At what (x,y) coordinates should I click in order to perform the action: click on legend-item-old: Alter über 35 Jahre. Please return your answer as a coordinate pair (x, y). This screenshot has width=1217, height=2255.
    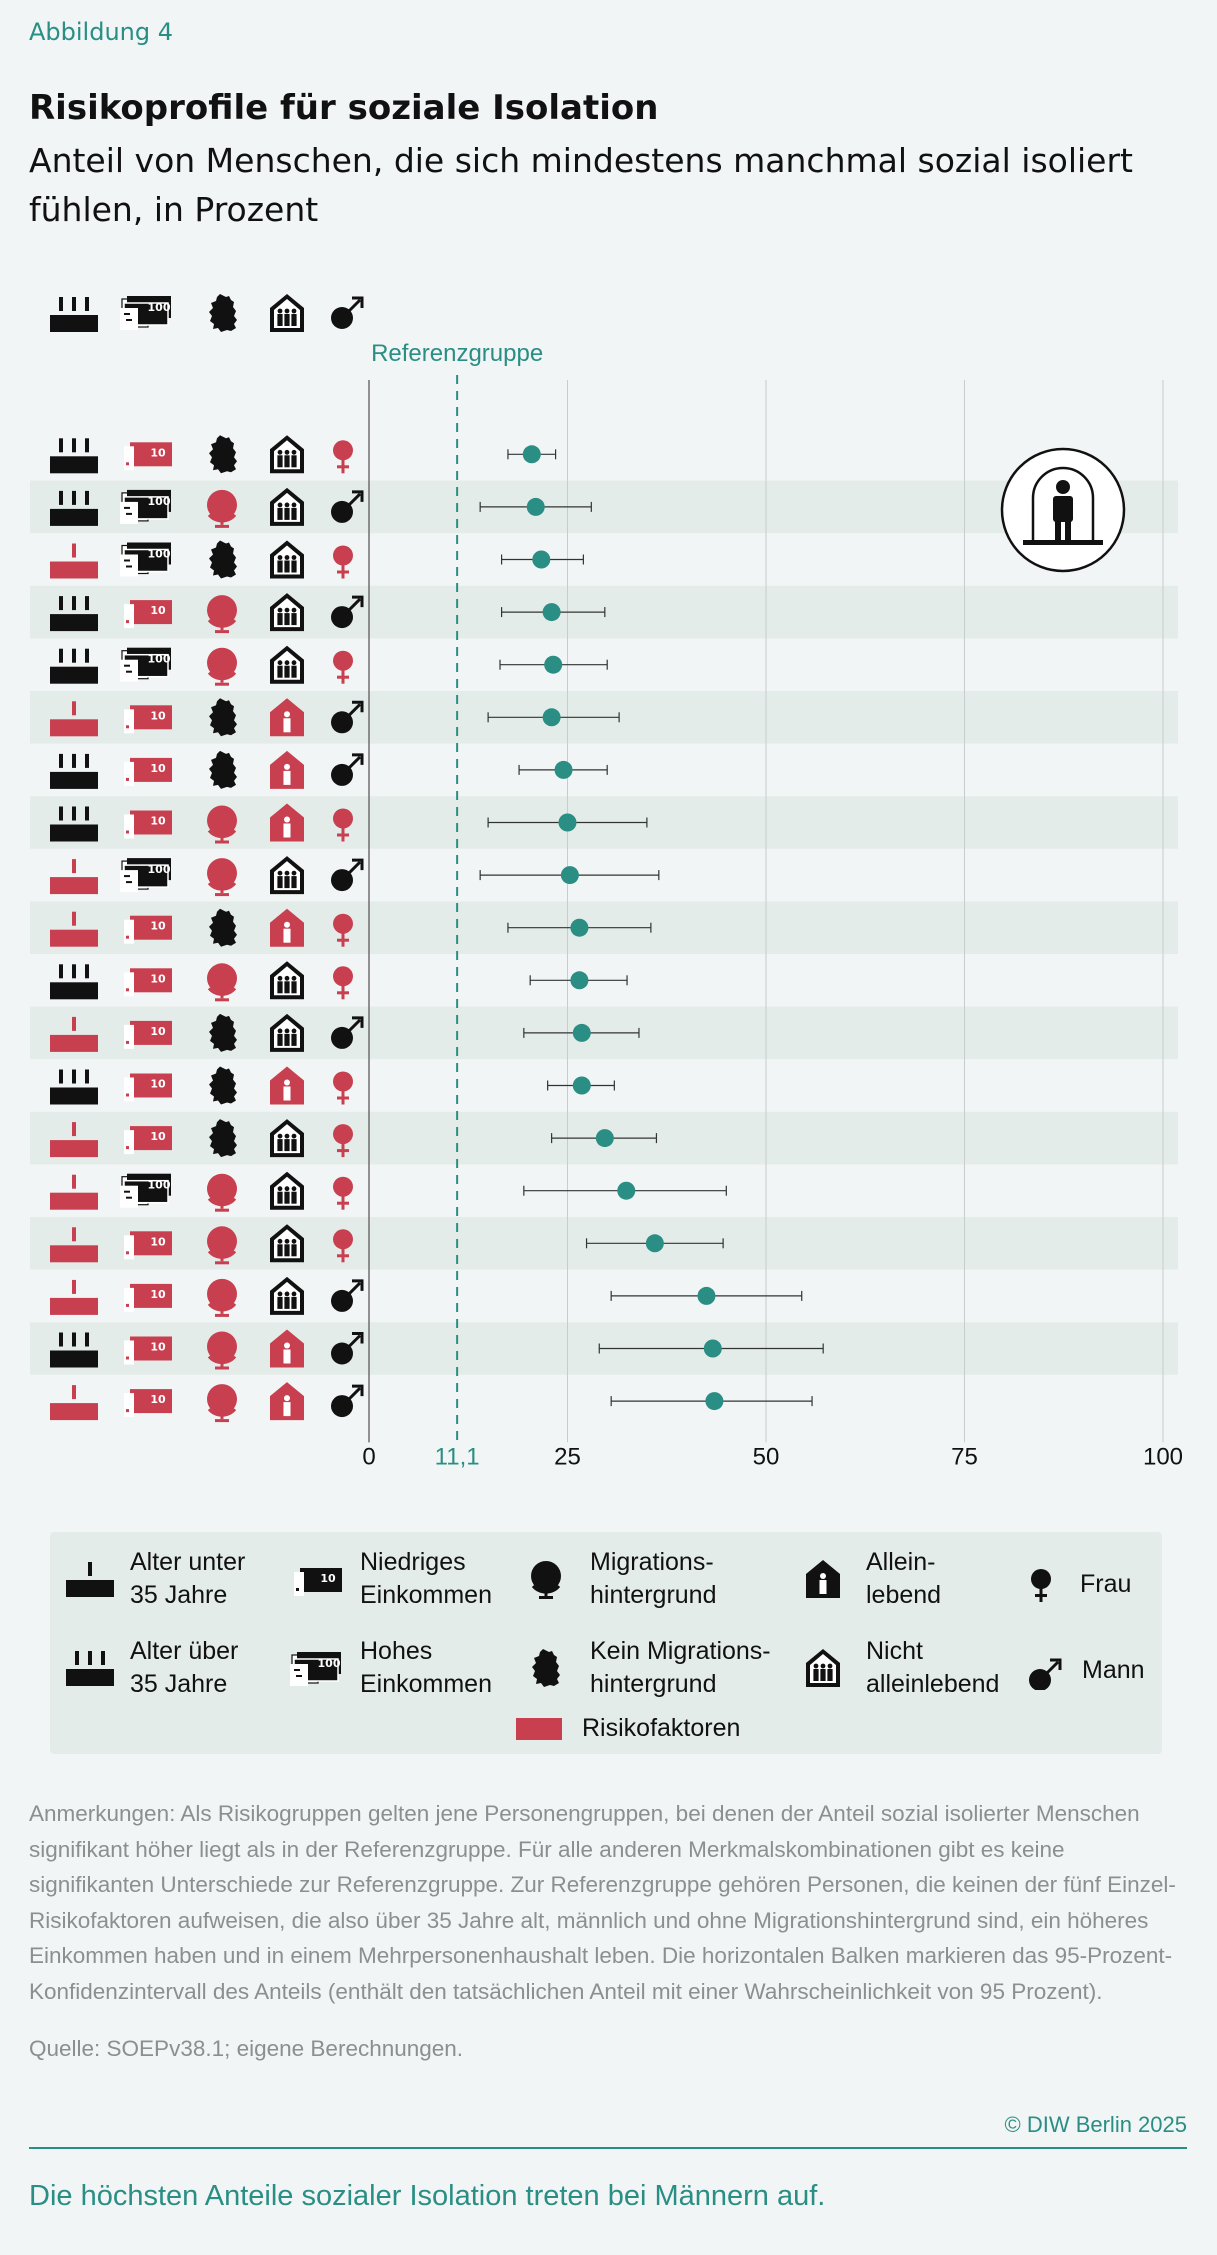
    Looking at the image, I should click on (151, 1668).